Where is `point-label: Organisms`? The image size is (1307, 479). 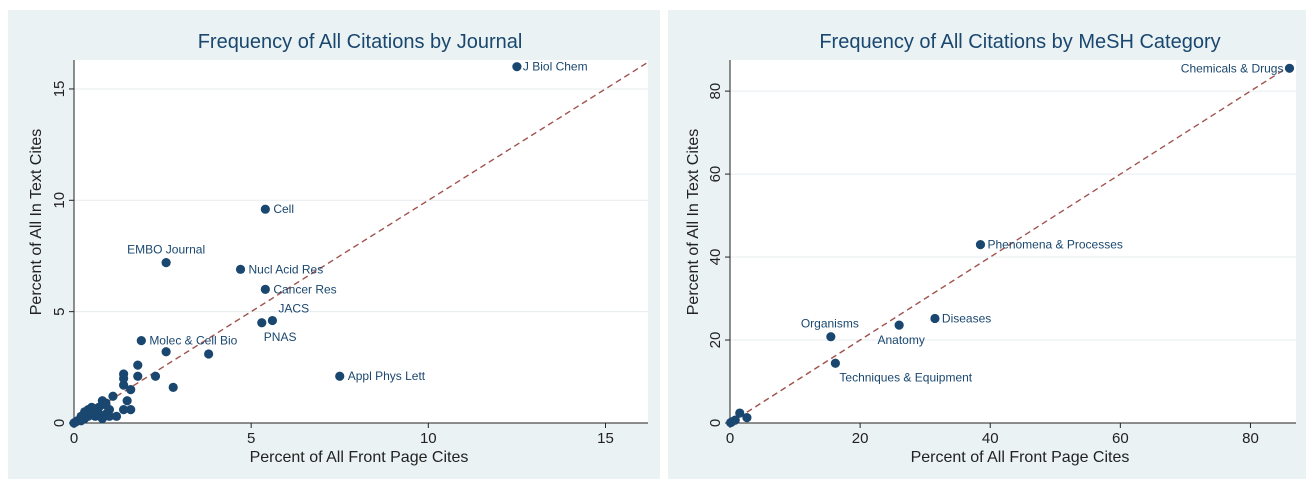 point-label: Organisms is located at coordinates (830, 324).